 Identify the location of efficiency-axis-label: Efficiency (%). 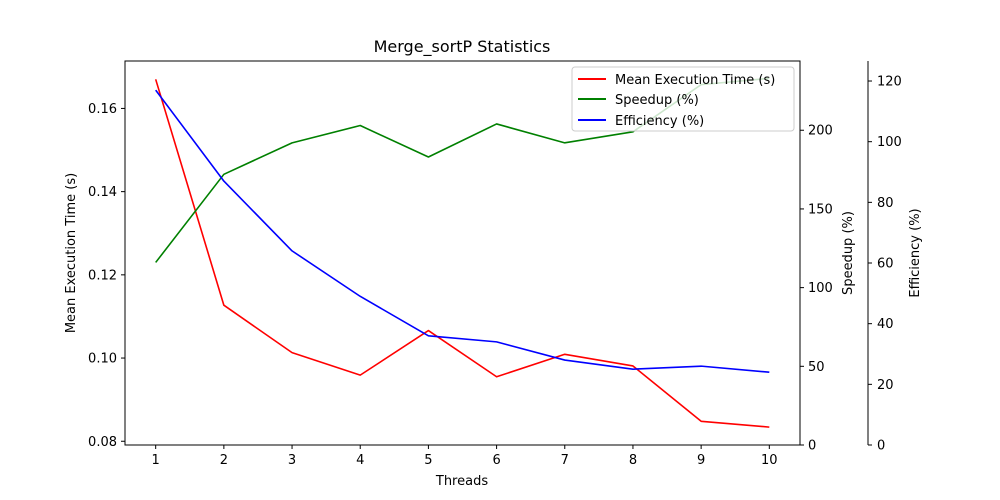
(915, 252).